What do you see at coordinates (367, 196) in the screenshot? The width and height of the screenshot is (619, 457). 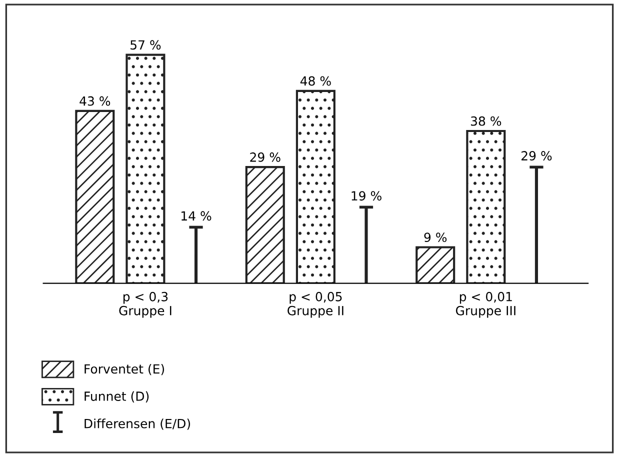 I see `data-label: 19 %` at bounding box center [367, 196].